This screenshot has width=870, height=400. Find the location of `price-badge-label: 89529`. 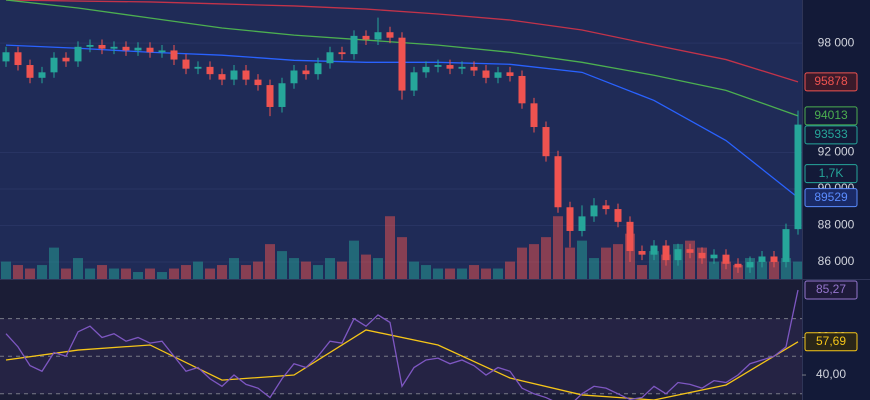

price-badge-label: 89529 is located at coordinates (831, 197).